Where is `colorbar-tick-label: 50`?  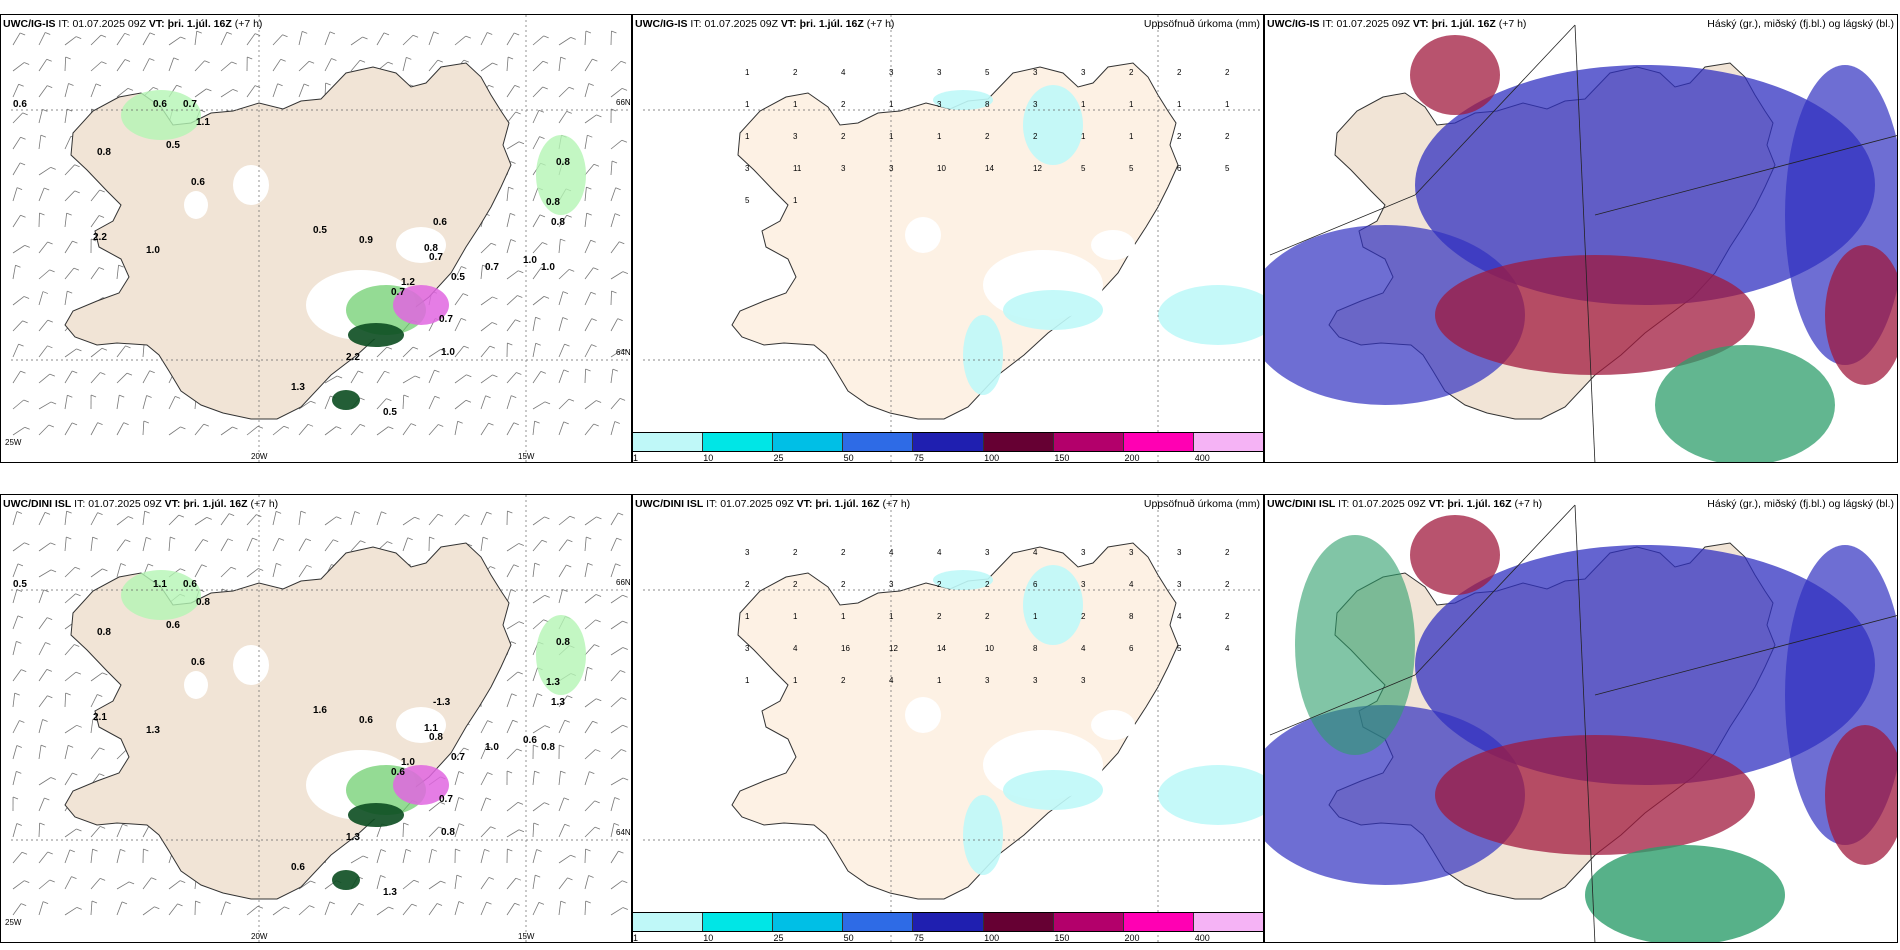 colorbar-tick-label: 50 is located at coordinates (848, 938).